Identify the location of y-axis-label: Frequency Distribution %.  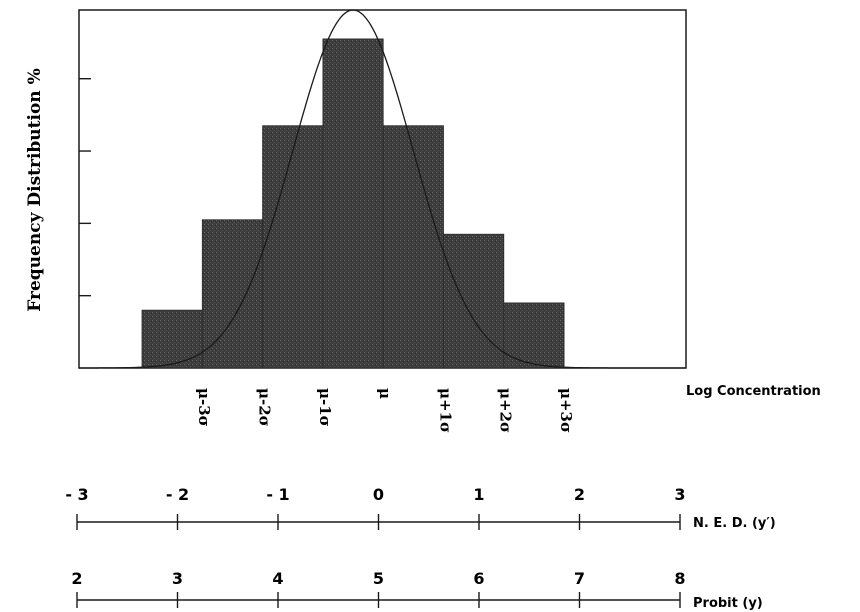
(35, 189).